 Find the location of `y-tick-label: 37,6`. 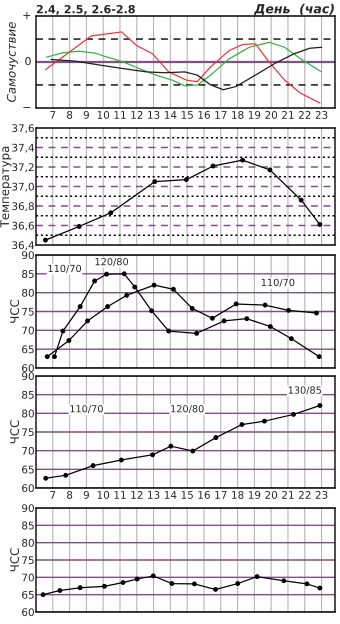

y-tick-label: 37,6 is located at coordinates (23, 129).